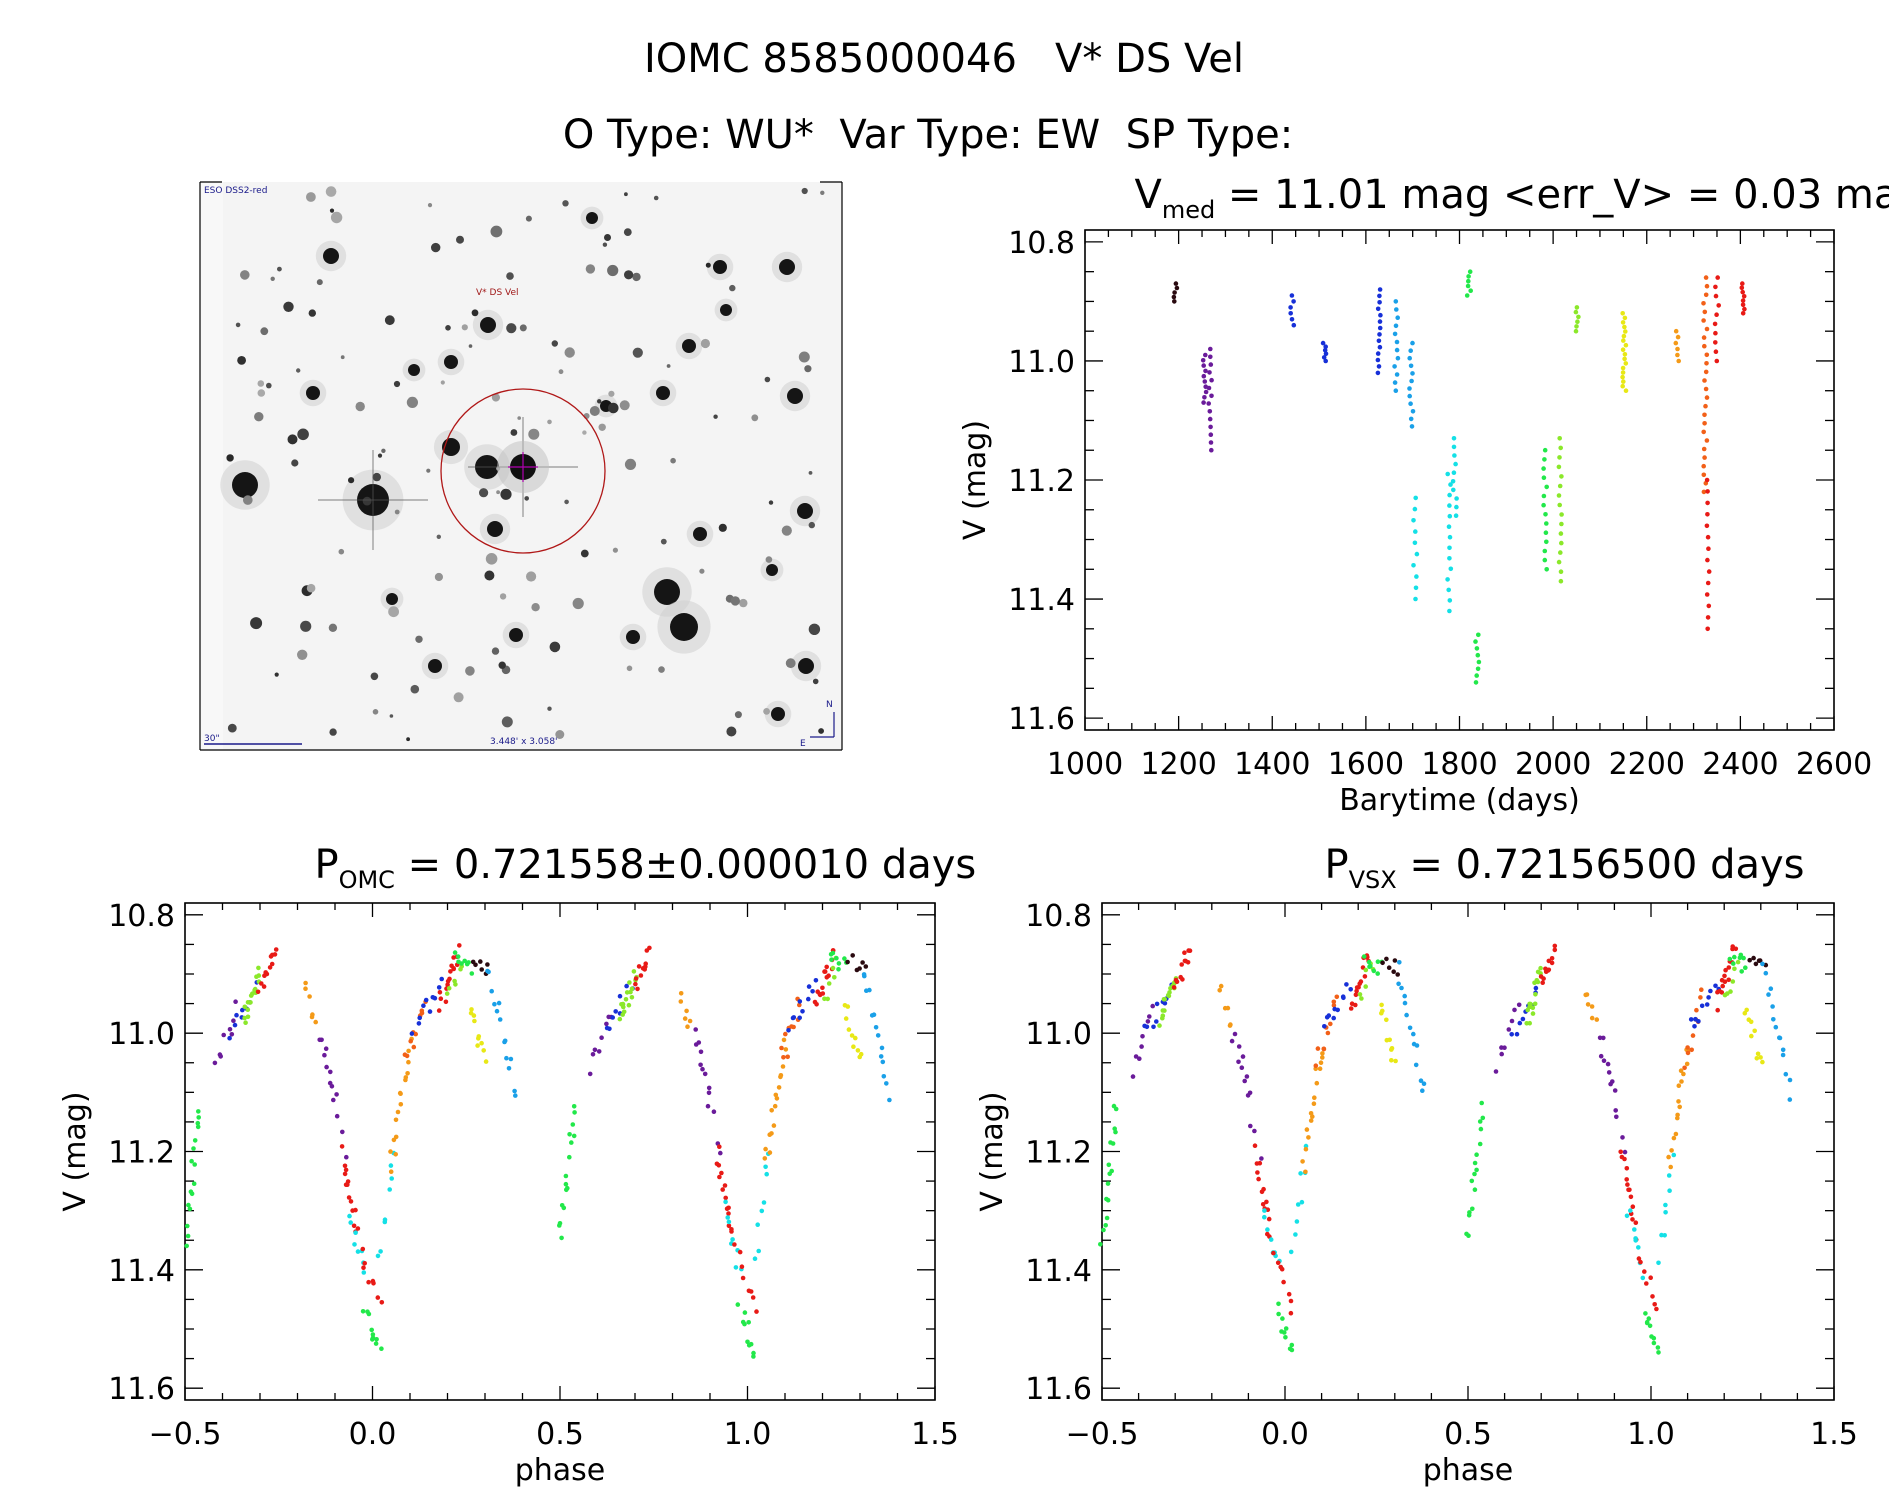  Describe the element at coordinates (1468, 1470) in the screenshot. I see `phase-vsx-xlabel: phase` at that location.